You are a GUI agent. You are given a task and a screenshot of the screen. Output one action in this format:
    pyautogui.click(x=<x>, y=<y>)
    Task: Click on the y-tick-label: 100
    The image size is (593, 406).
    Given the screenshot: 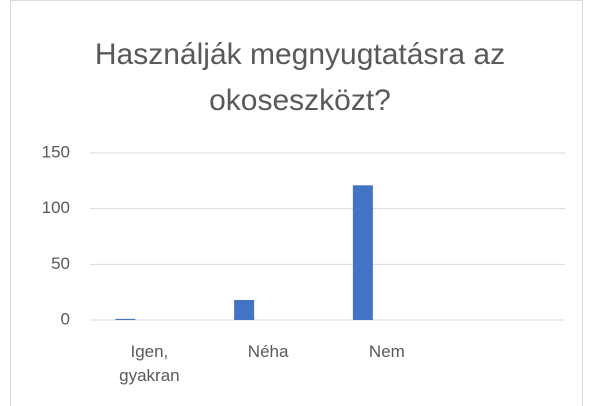 What is the action you would take?
    pyautogui.click(x=56, y=207)
    